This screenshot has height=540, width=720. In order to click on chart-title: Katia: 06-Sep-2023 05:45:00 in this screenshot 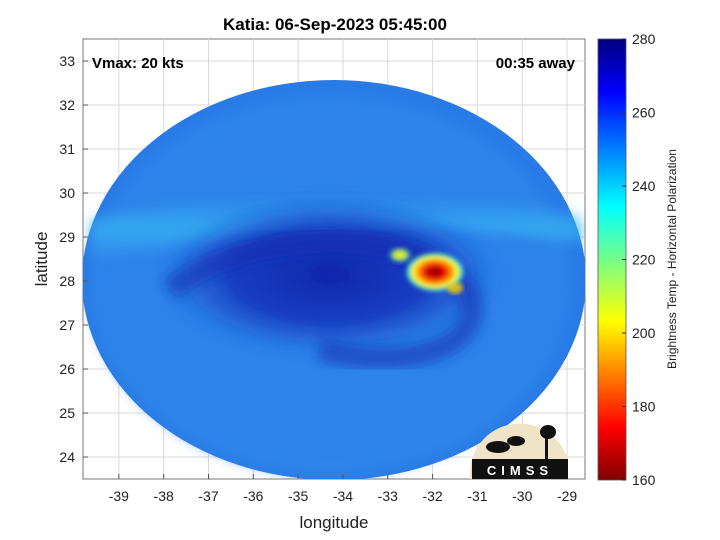, I will do `click(335, 24)`.